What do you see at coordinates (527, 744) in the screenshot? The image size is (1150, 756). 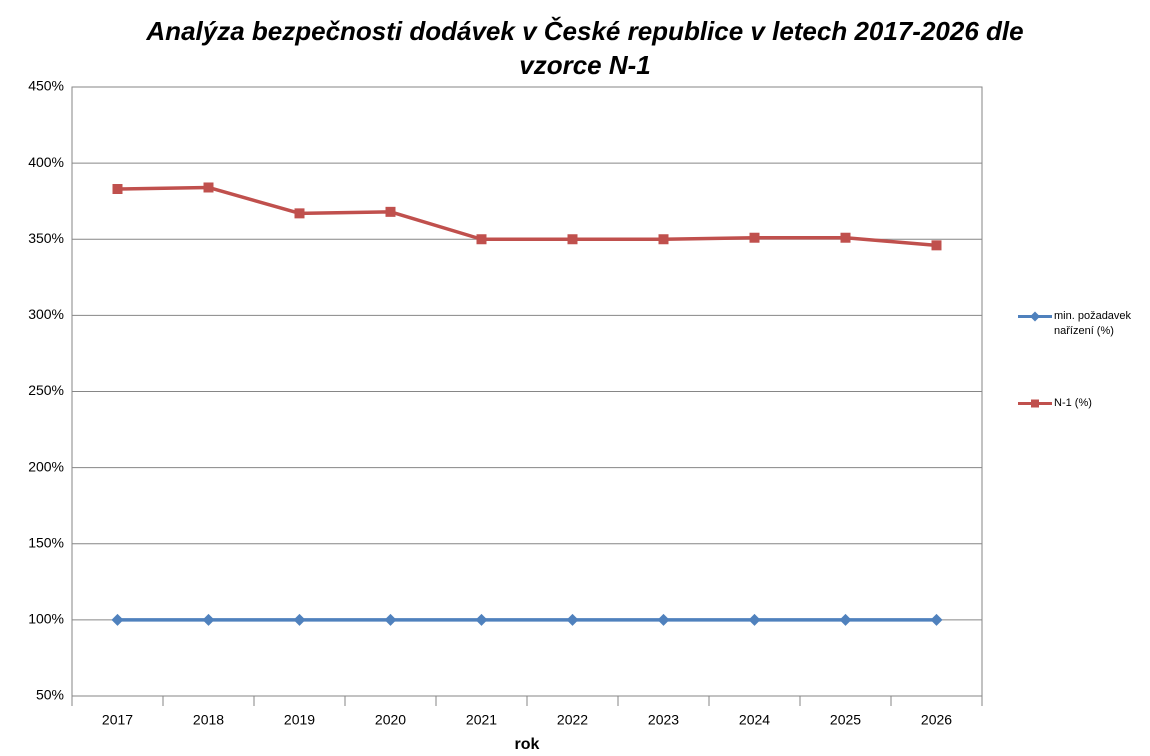 I see `x-axis-label: rok` at bounding box center [527, 744].